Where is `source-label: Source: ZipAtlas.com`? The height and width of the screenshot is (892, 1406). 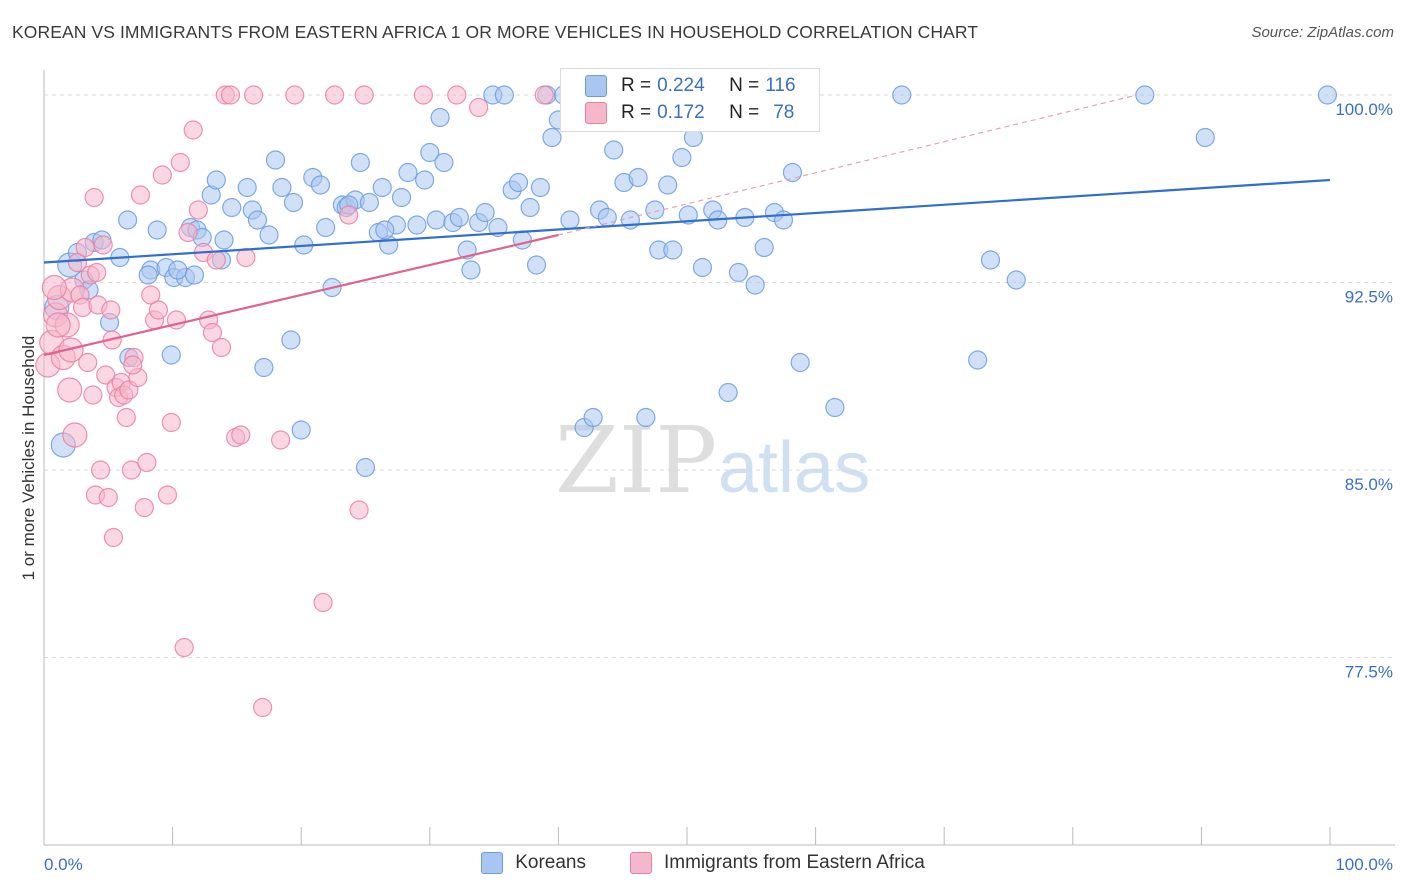 source-label: Source: ZipAtlas.com is located at coordinates (1322, 32).